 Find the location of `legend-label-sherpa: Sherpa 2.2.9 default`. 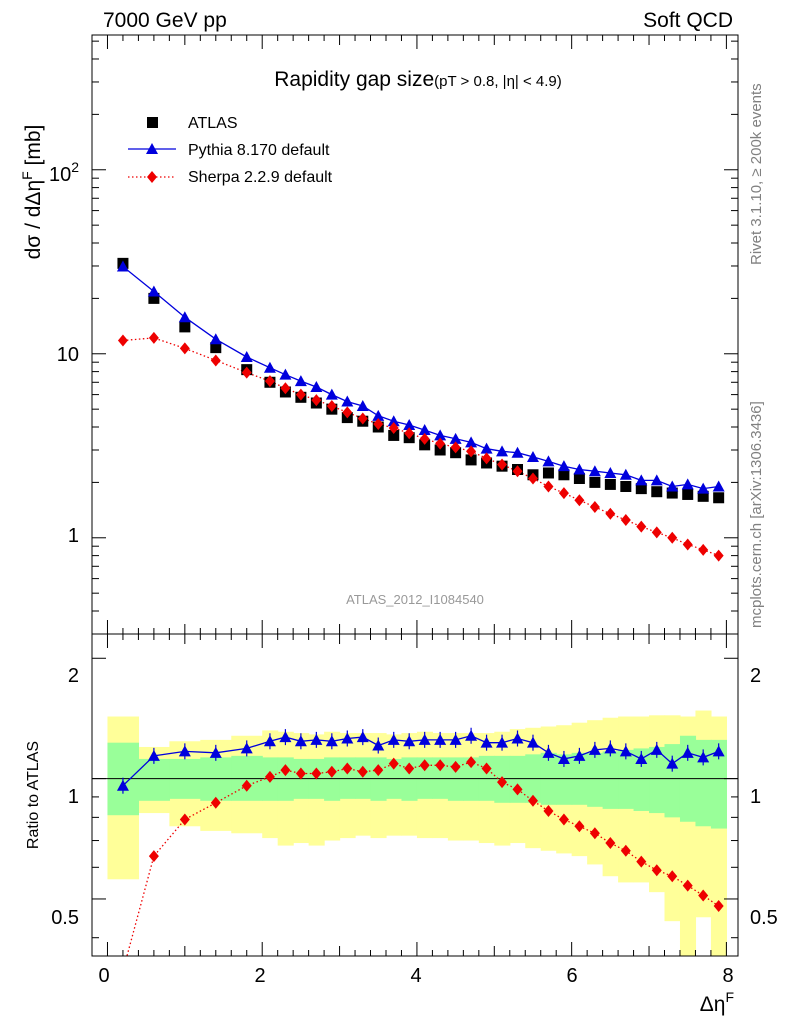

legend-label-sherpa: Sherpa 2.2.9 default is located at coordinates (260, 177).